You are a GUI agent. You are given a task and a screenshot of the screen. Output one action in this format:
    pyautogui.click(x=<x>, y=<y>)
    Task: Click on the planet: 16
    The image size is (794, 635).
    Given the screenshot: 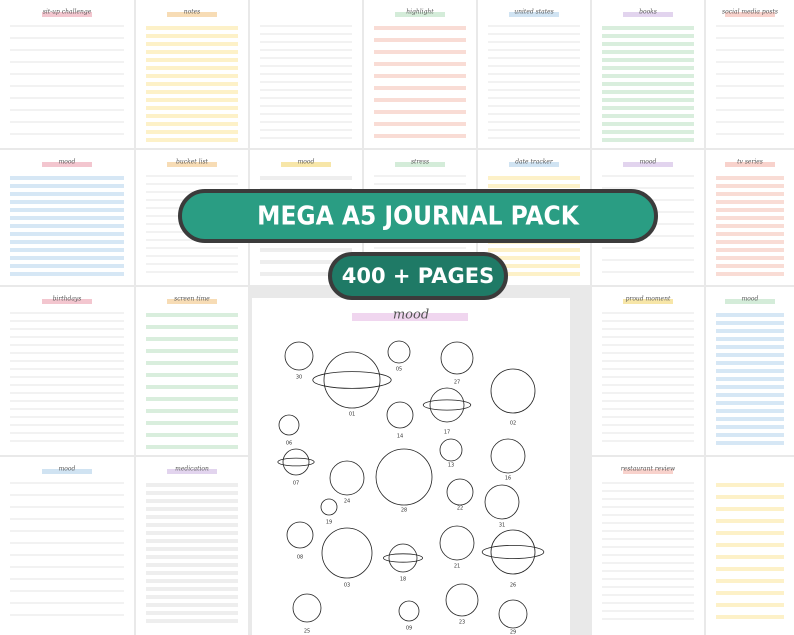 What is the action you would take?
    pyautogui.click(x=508, y=460)
    